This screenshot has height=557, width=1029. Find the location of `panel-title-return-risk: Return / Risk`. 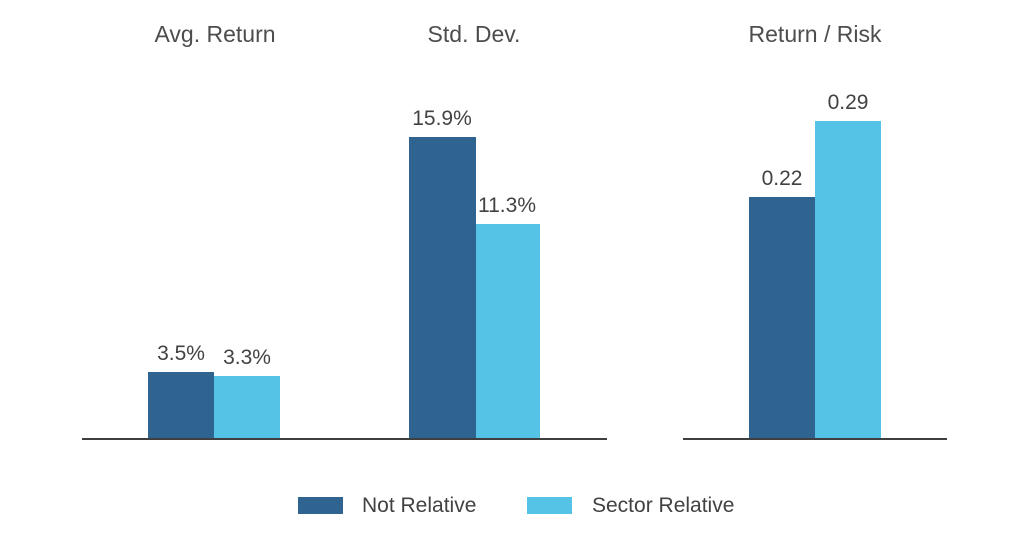

panel-title-return-risk: Return / Risk is located at coordinates (815, 34).